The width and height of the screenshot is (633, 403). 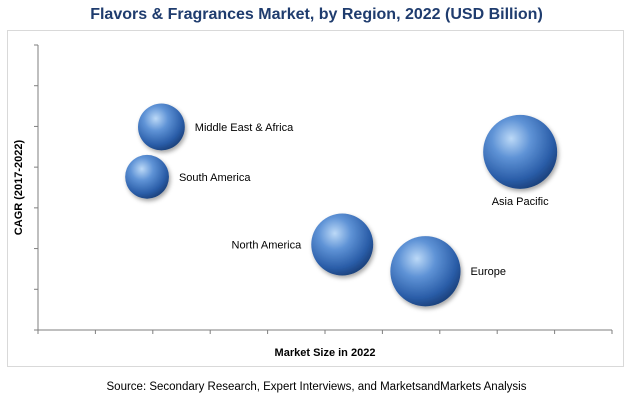 What do you see at coordinates (215, 178) in the screenshot?
I see `bubble-label: South America` at bounding box center [215, 178].